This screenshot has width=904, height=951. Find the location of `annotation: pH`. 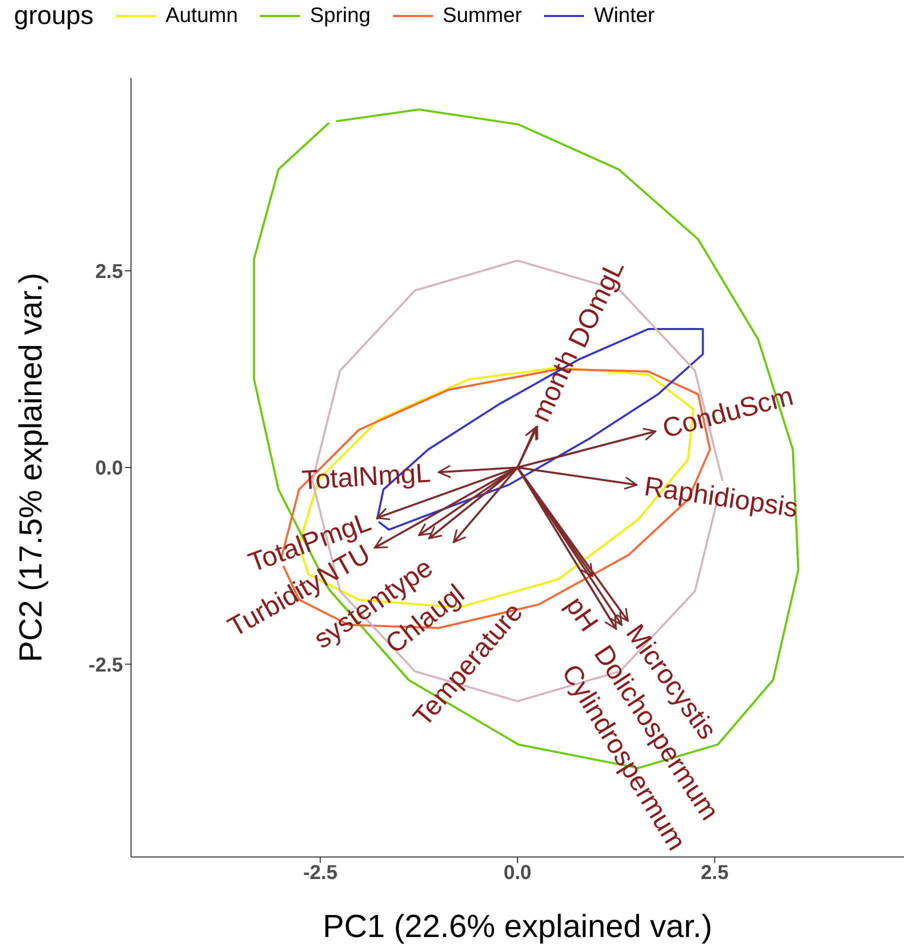

annotation: pH is located at coordinates (582, 614).